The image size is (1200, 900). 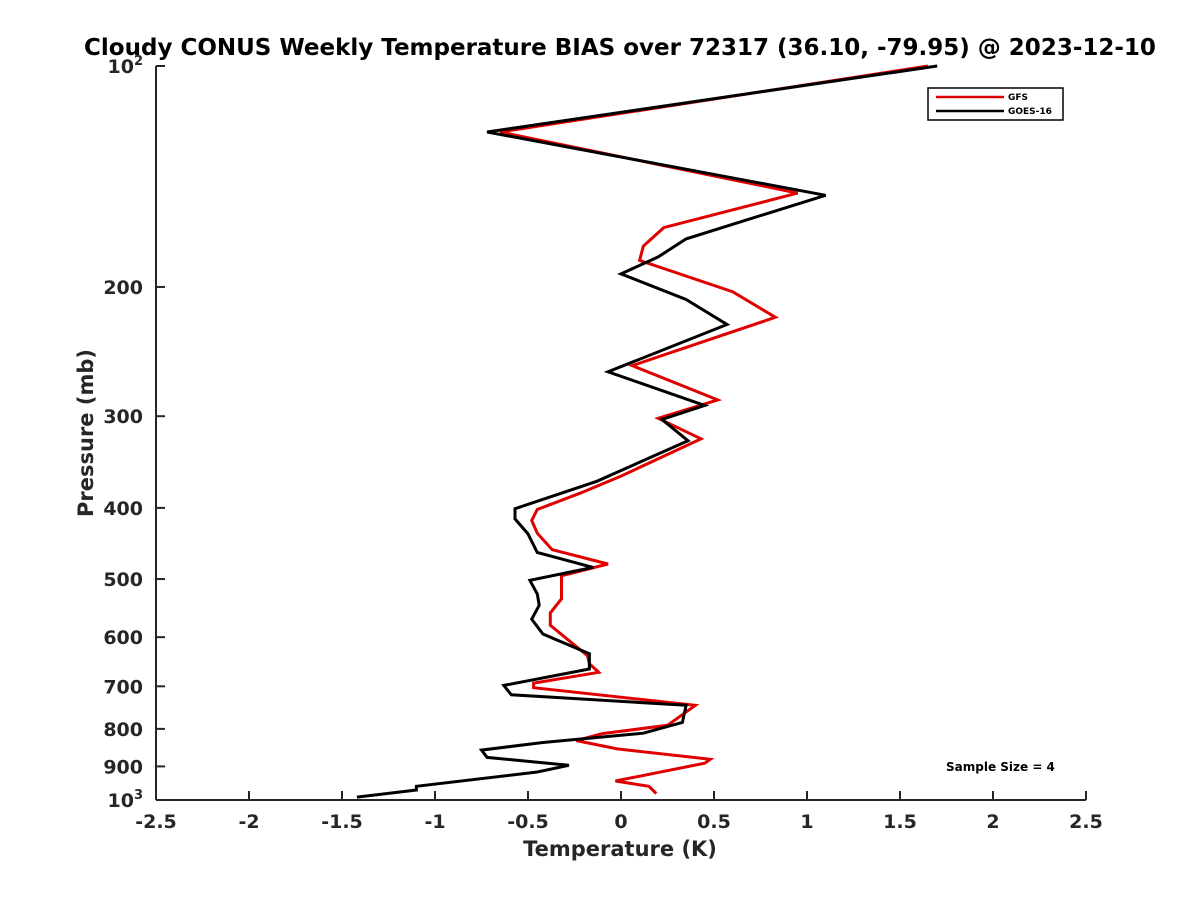 I want to click on y-tick-label: 900, so click(x=123, y=767).